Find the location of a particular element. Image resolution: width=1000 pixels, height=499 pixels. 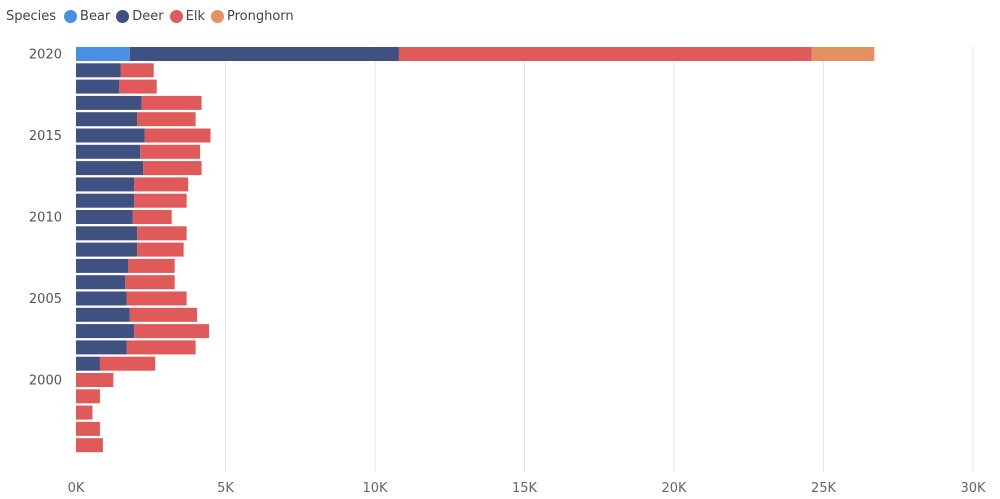

bar-elk-2000 is located at coordinates (95, 380).